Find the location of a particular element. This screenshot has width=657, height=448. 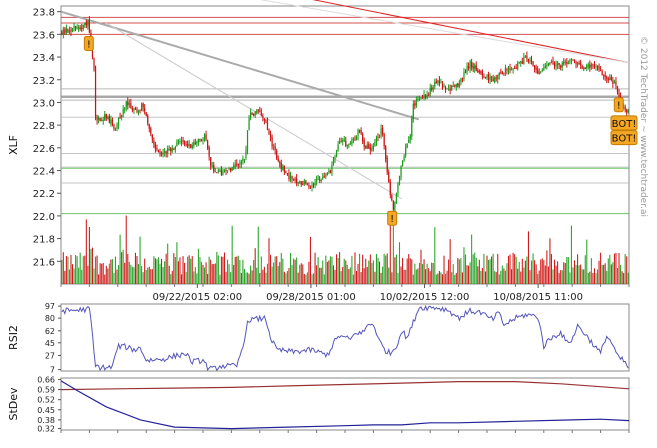

price-y-tick-label: 22.4 is located at coordinates (44, 172).